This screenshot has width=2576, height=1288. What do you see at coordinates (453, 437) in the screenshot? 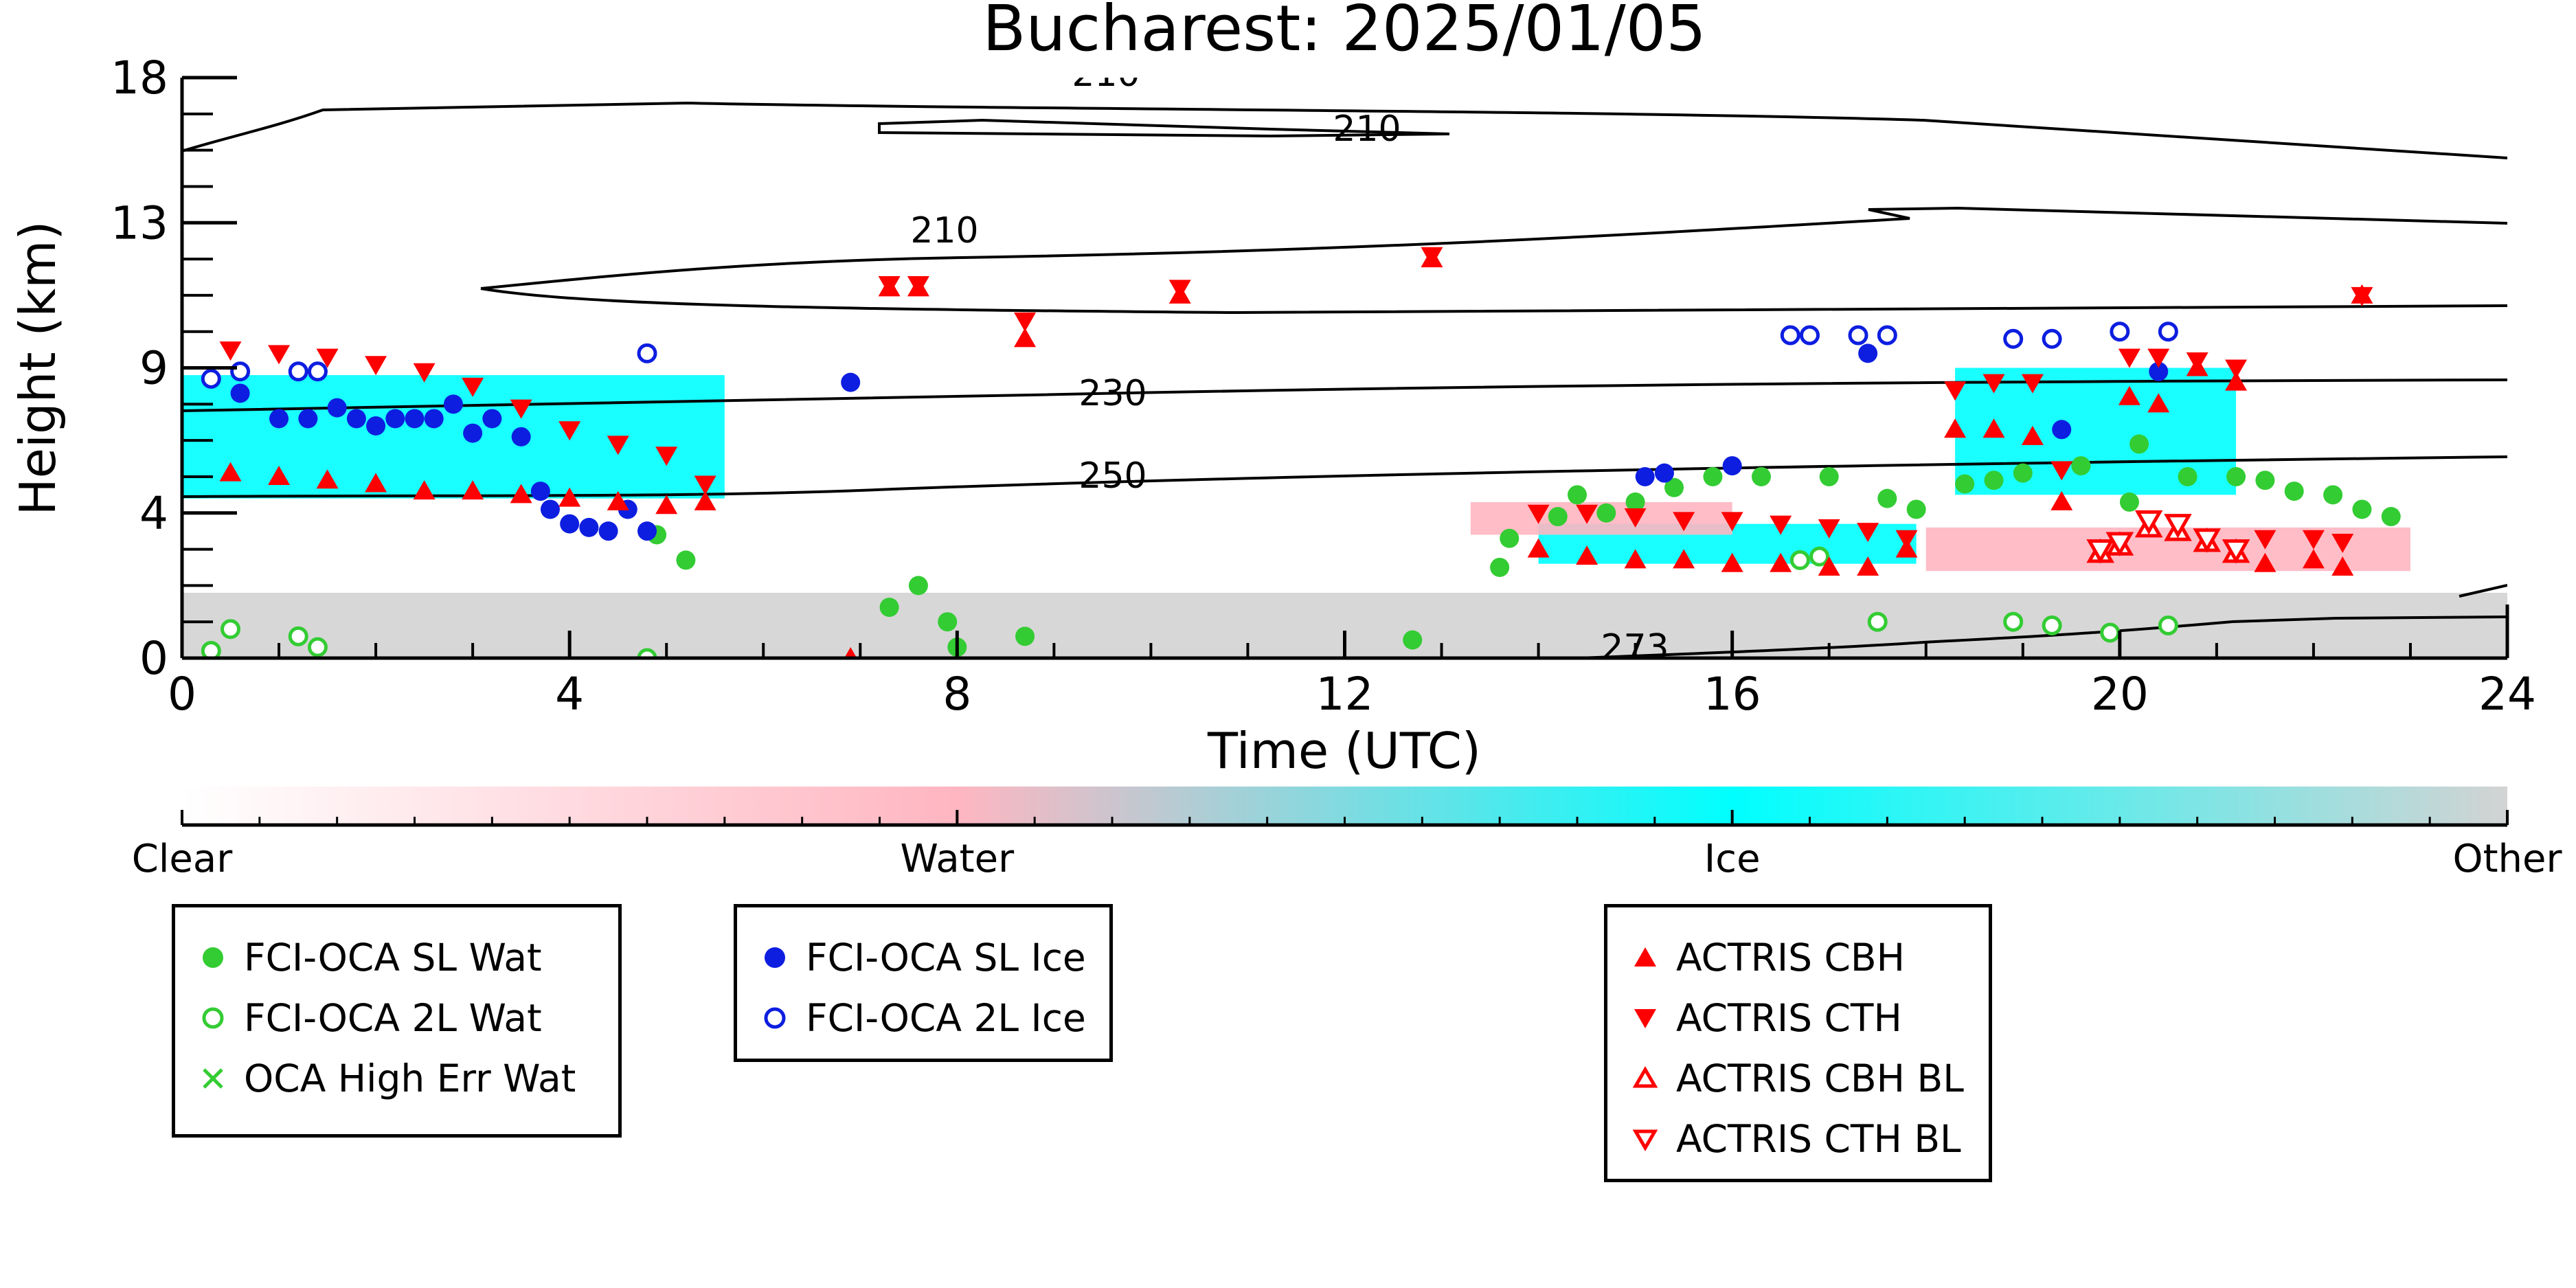
I see `cloud-region-ice` at bounding box center [453, 437].